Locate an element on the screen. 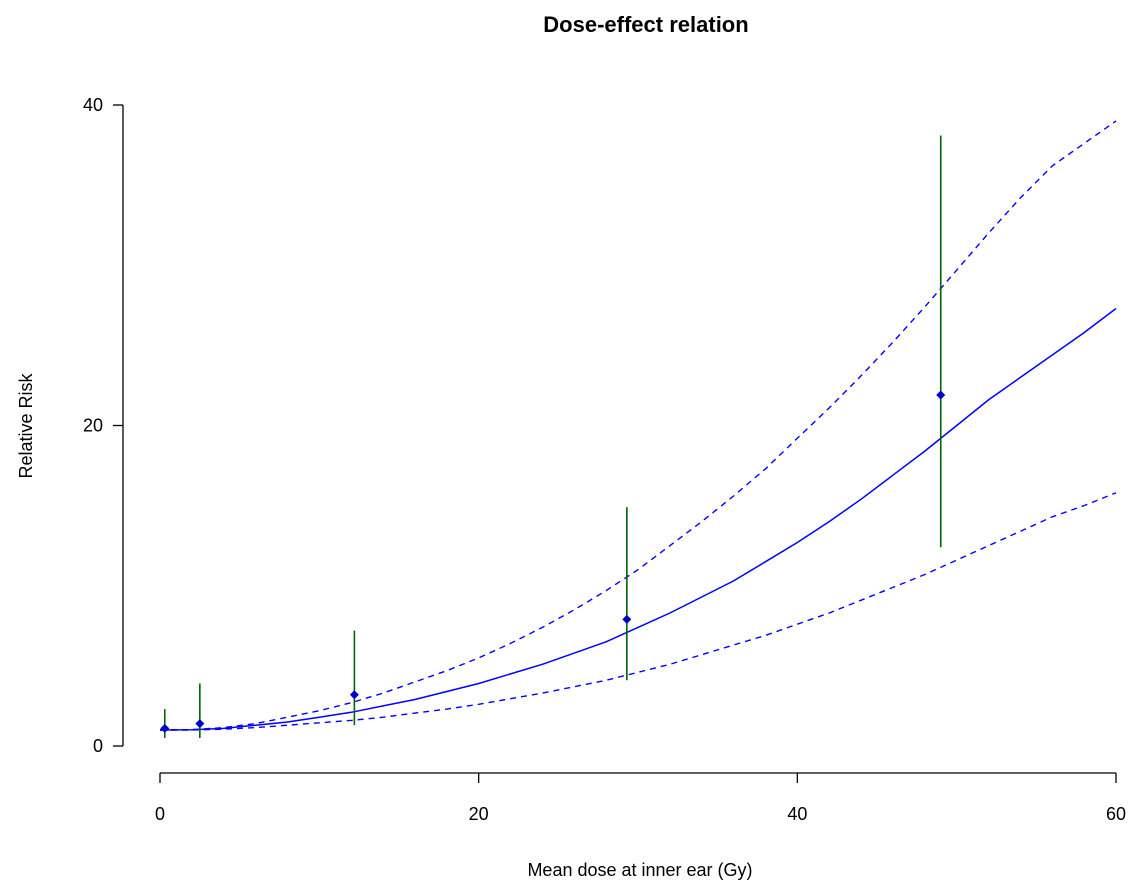 The width and height of the screenshot is (1133, 895). y-tick-label: 0 is located at coordinates (98, 746).